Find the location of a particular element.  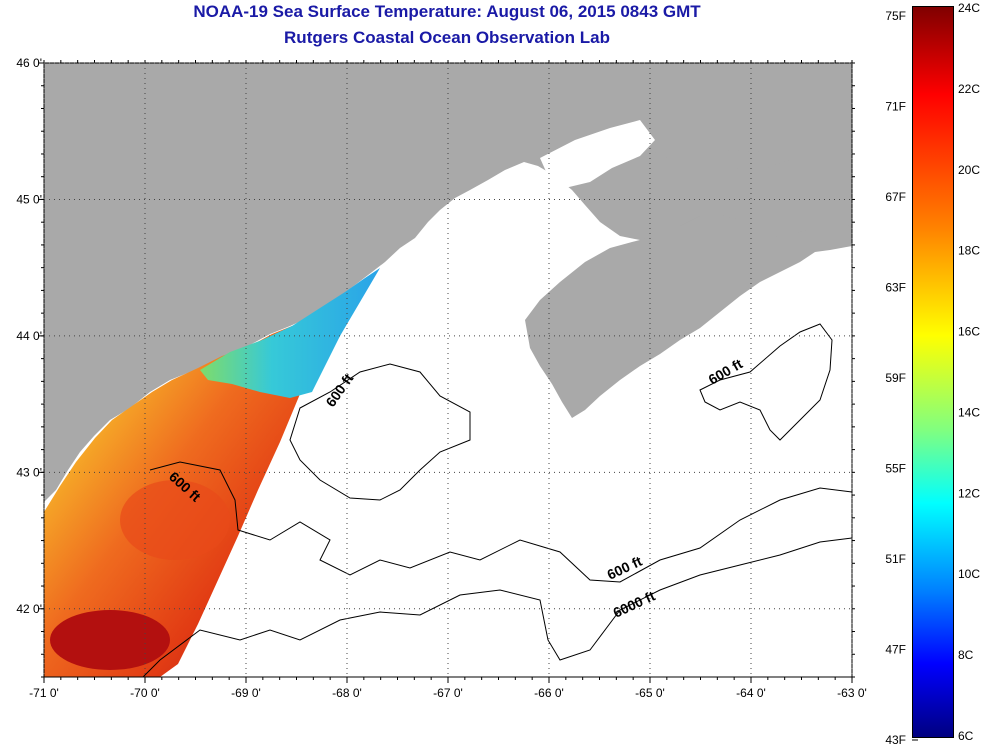

lon-label: -66 0' is located at coordinates (549, 693).